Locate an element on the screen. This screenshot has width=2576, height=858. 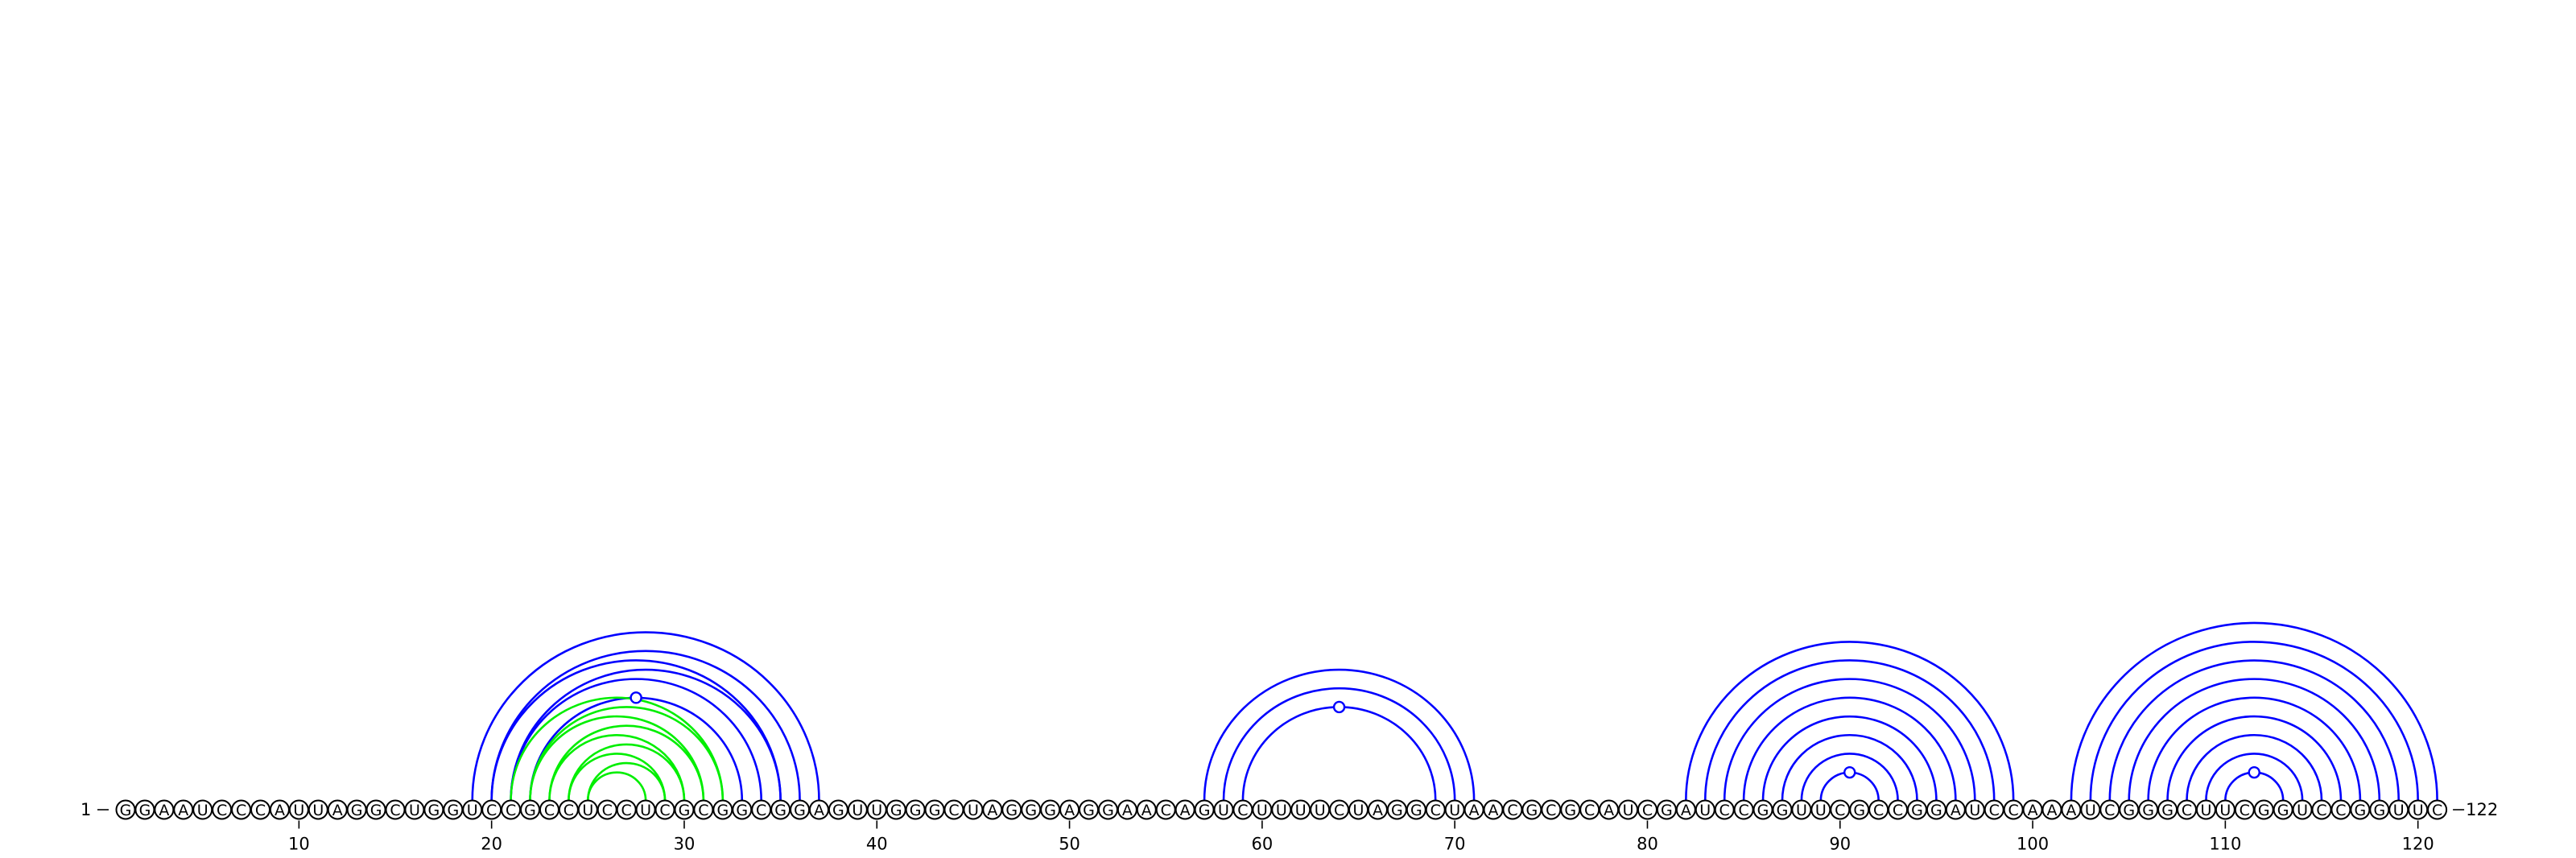
tick-label: 40 is located at coordinates (877, 845).